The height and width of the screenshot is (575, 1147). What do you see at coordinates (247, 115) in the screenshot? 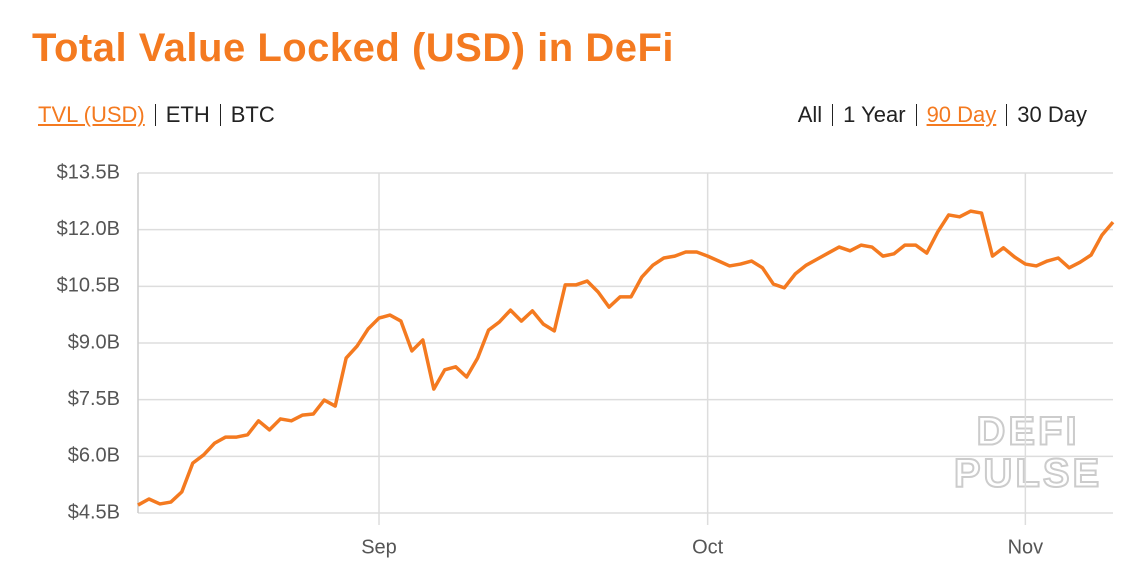
I see `tab: BTC` at bounding box center [247, 115].